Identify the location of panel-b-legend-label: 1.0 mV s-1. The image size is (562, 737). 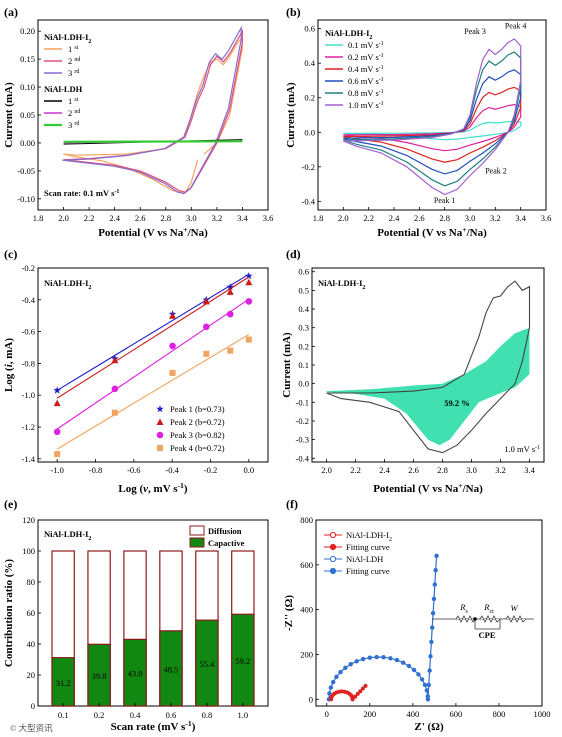
(366, 105).